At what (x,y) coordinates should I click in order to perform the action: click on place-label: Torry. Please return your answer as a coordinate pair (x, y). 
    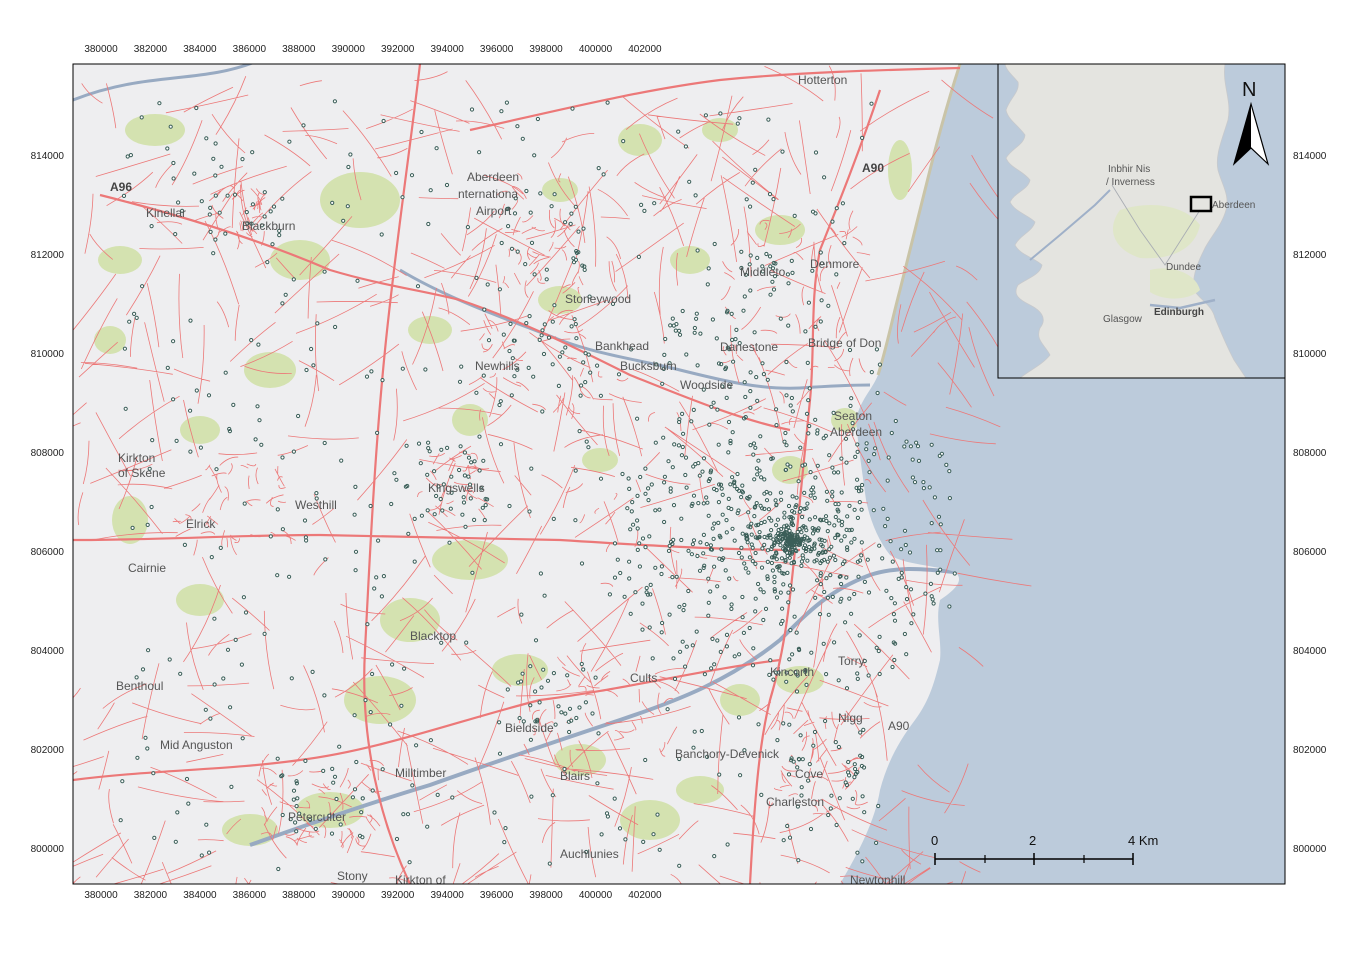
    Looking at the image, I should click on (851, 661).